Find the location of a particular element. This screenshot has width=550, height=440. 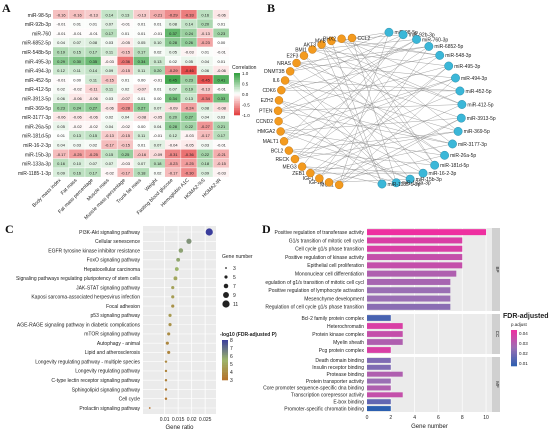

heatmap-cell-value: 0.16 is located at coordinates (205, 14).